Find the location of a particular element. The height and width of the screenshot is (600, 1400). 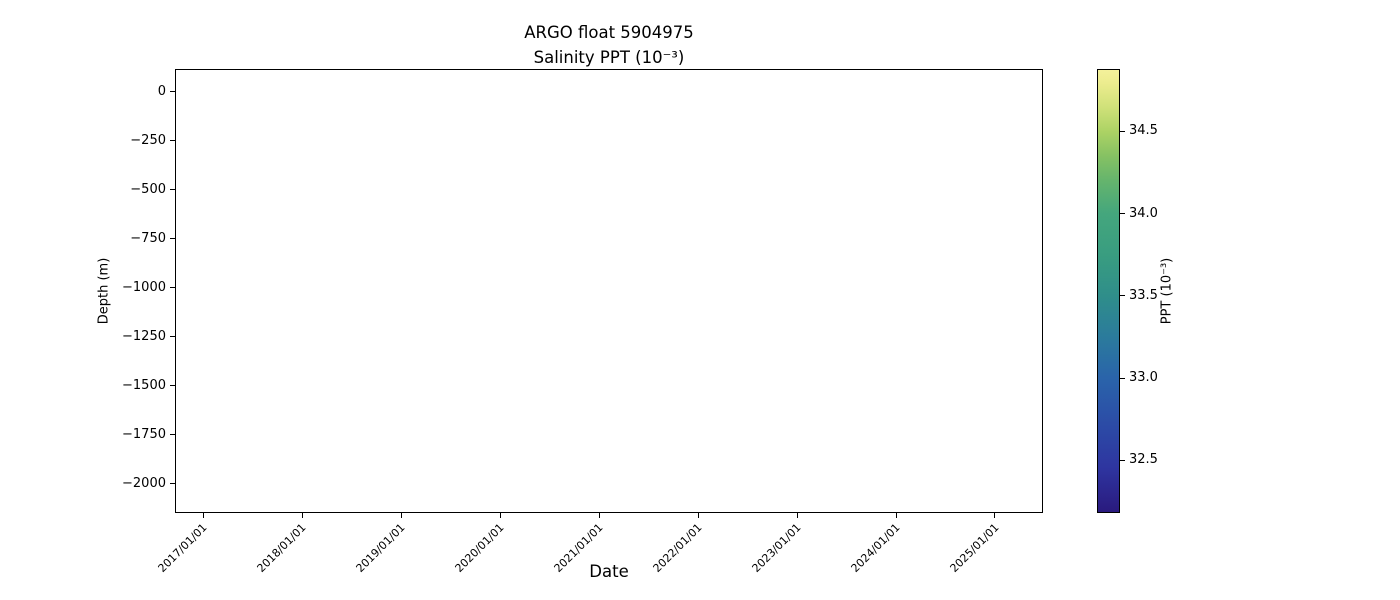

y-axis-label: Depth (m) is located at coordinates (104, 291).